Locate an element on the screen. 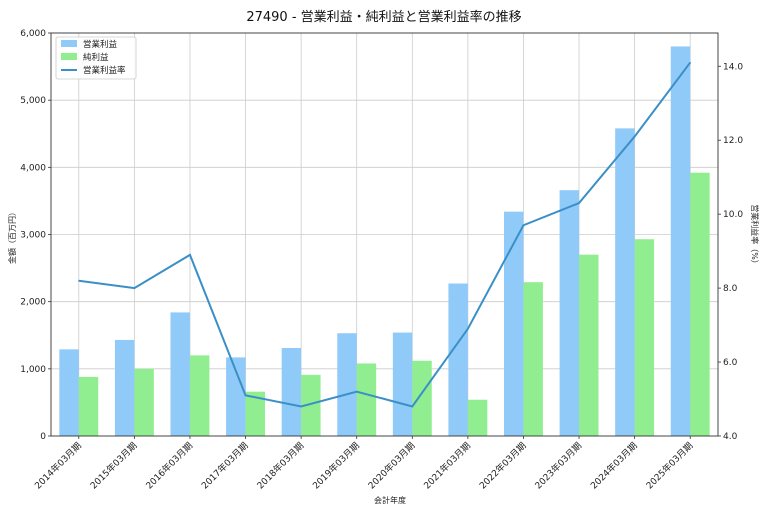  x-axis-label: 会計年度 is located at coordinates (390, 500).